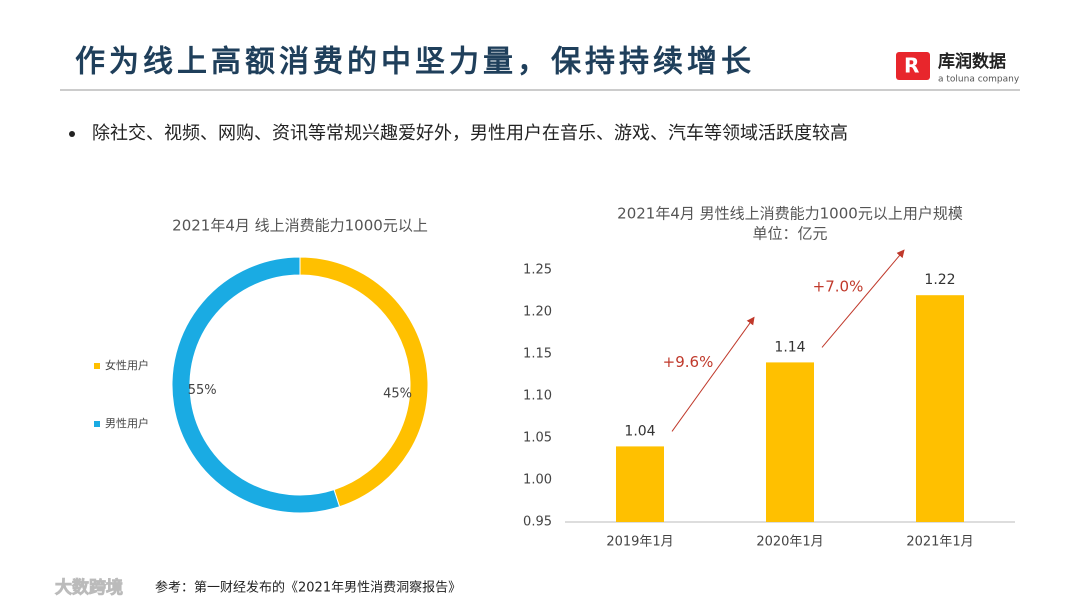 The height and width of the screenshot is (607, 1080). What do you see at coordinates (415, 62) in the screenshot?
I see `slide-title: 作为线上高额消费的中坚力量，保持持续增长` at bounding box center [415, 62].